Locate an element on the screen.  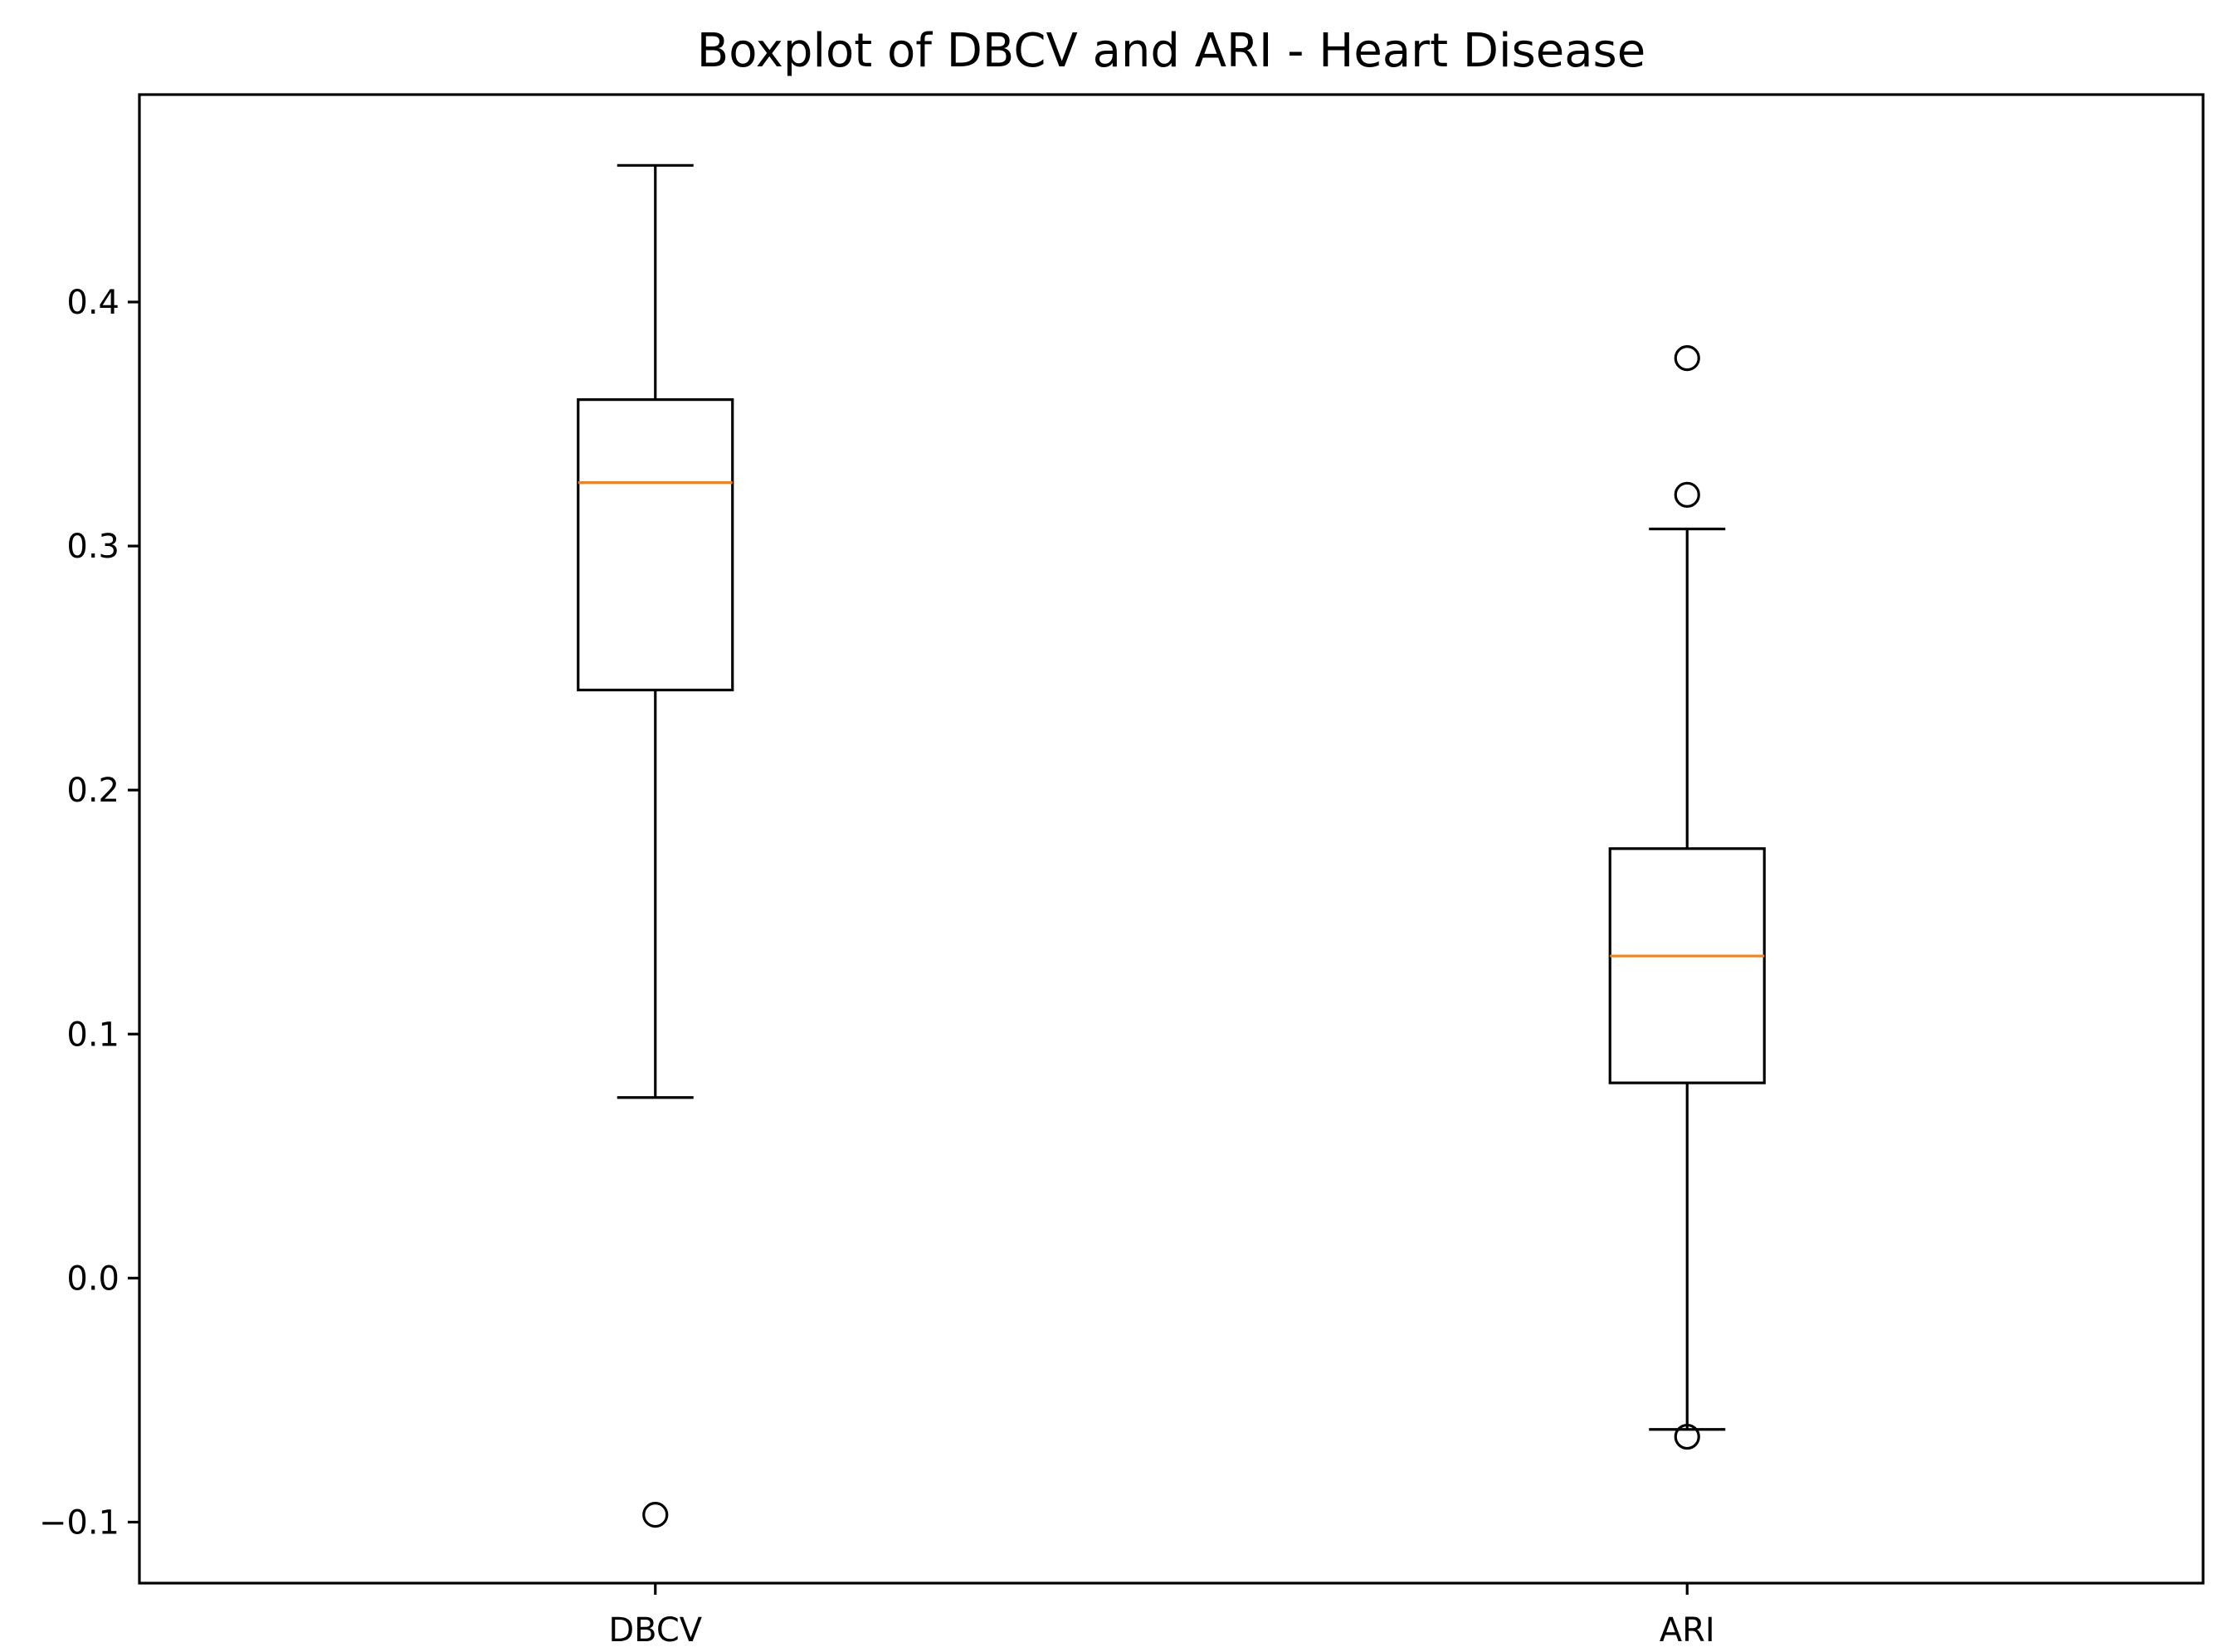
y-tick-label: 0.2 is located at coordinates (92, 791).